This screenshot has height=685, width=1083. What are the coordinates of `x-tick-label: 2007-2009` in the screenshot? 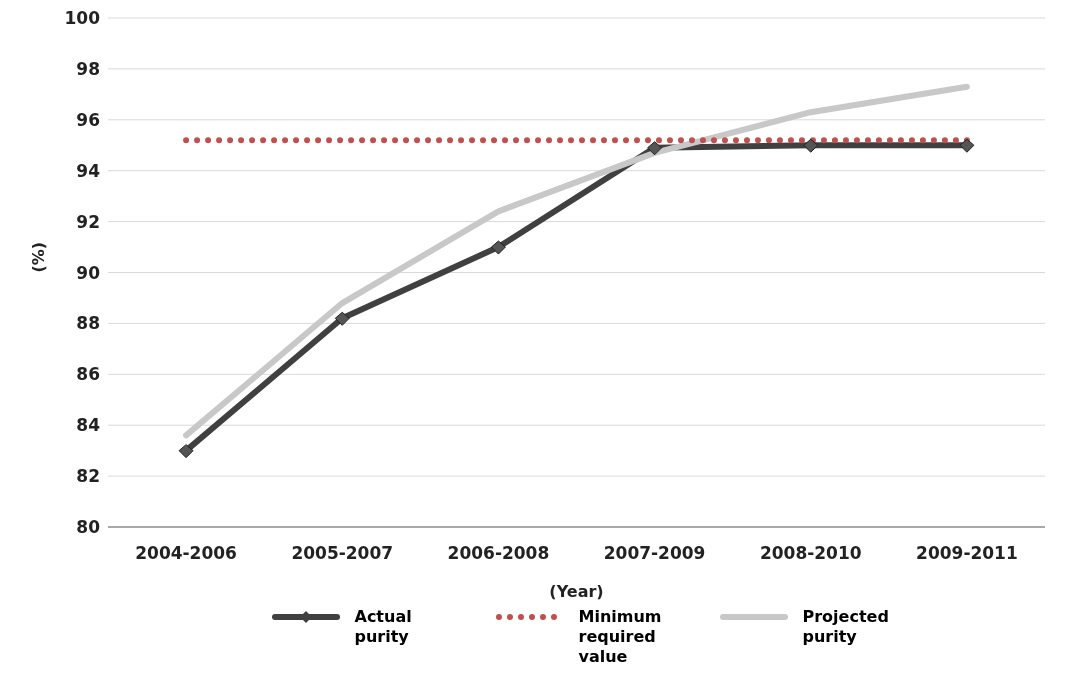 It's located at (654, 553).